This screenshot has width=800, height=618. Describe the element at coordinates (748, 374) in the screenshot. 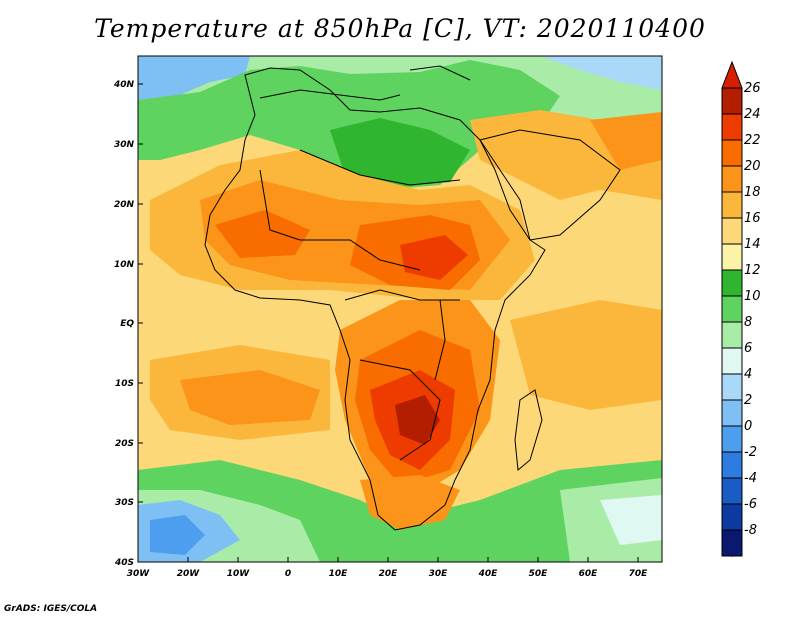

I see `colorbar-label: 4` at that location.